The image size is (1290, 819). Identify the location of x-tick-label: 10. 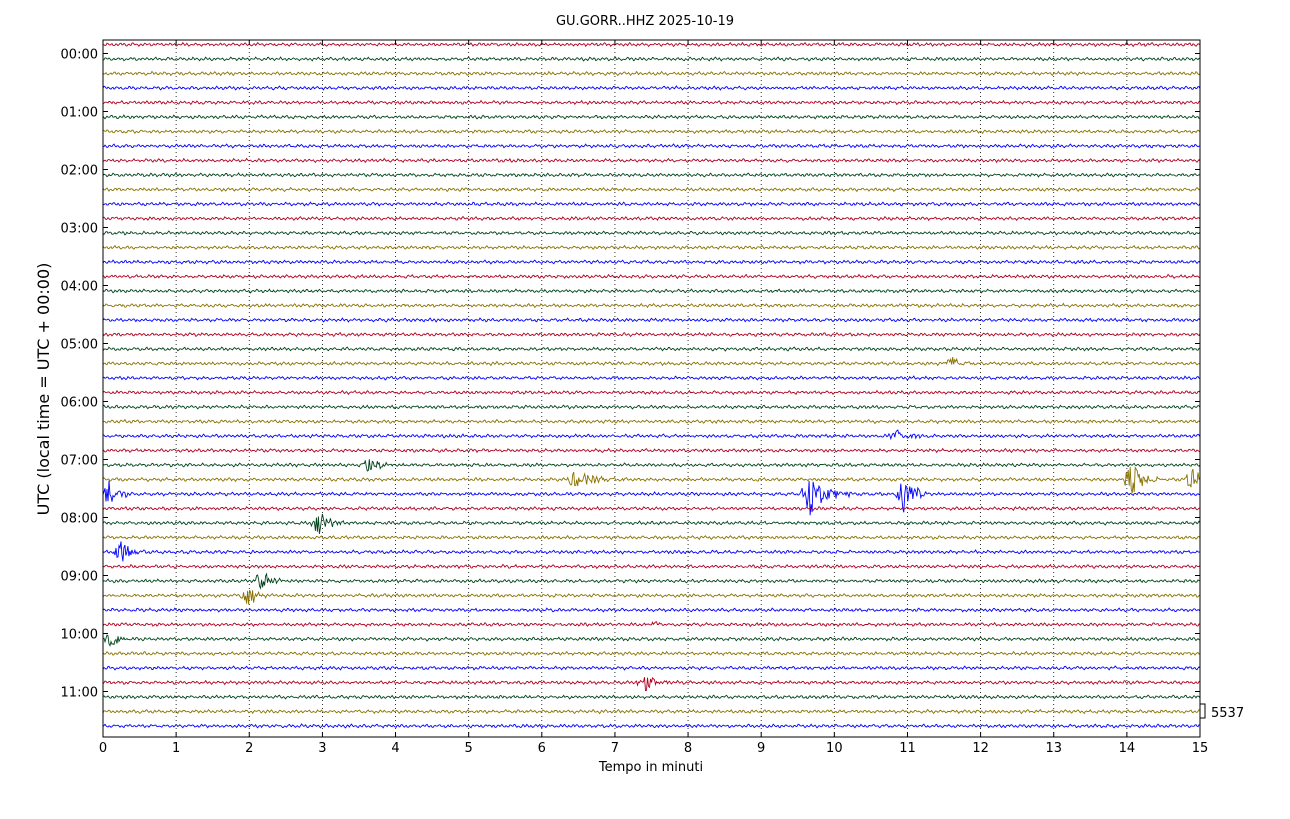
(834, 748).